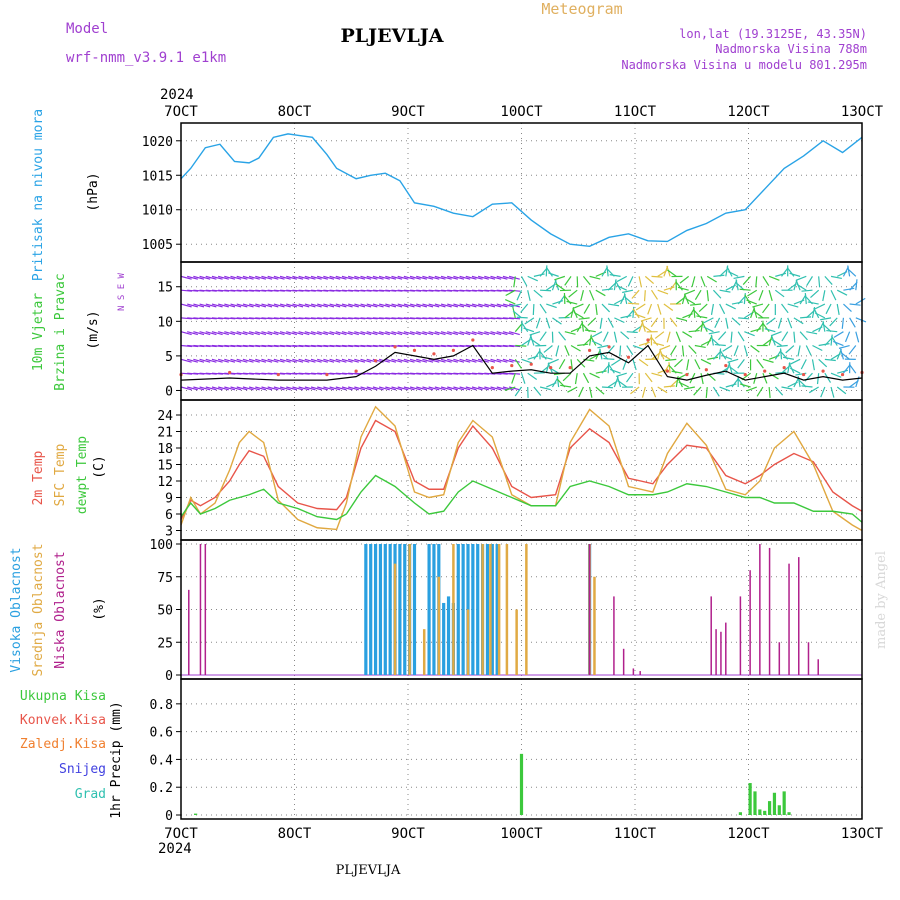 The height and width of the screenshot is (900, 900). I want to click on cloud-bar-high, so click(390, 609).